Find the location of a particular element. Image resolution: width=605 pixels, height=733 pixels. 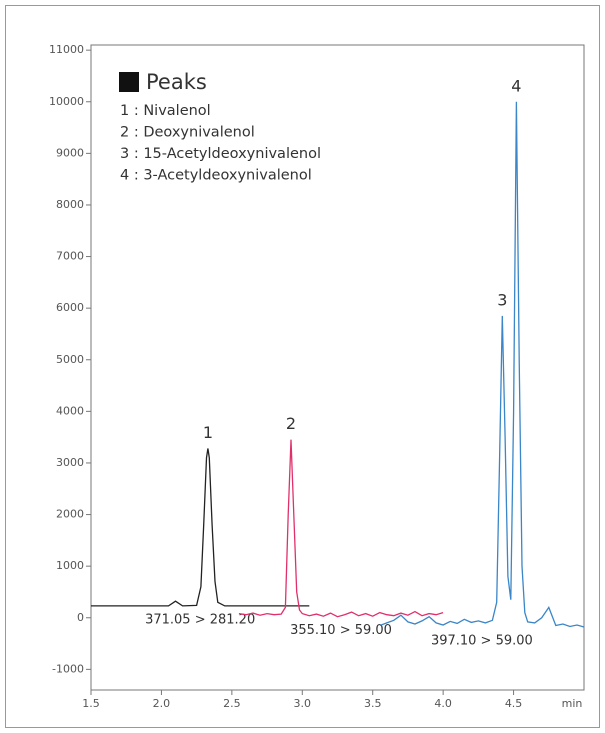

peak-label: 1 is located at coordinates (208, 432).